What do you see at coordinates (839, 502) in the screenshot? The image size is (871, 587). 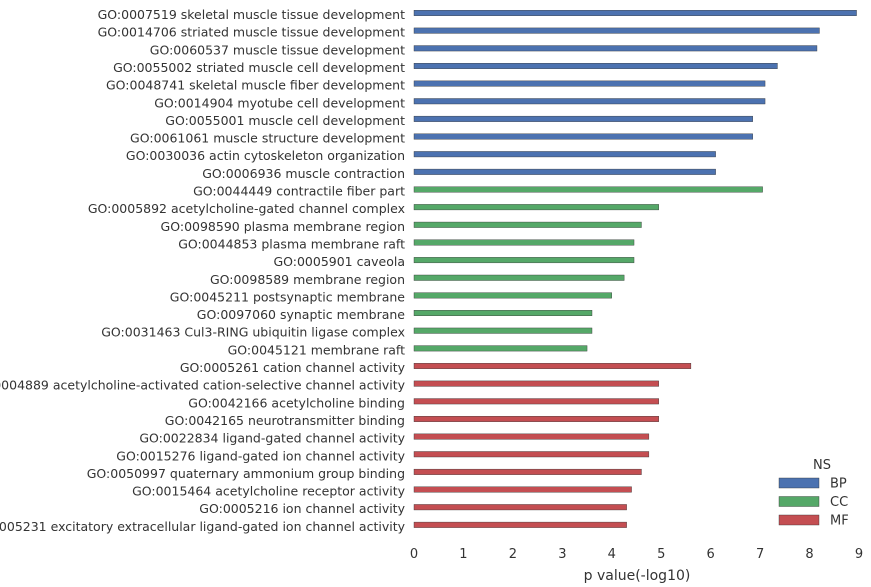 I see `legend-label-cc: CC` at bounding box center [839, 502].